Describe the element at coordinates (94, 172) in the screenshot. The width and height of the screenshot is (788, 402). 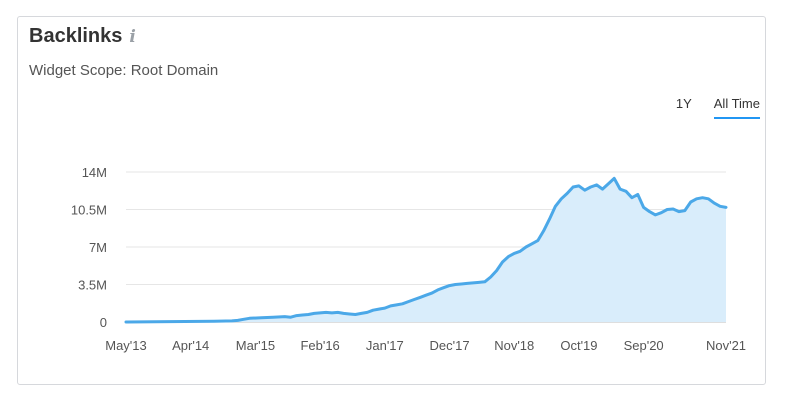
I see `y-tick-label: 14M` at that location.